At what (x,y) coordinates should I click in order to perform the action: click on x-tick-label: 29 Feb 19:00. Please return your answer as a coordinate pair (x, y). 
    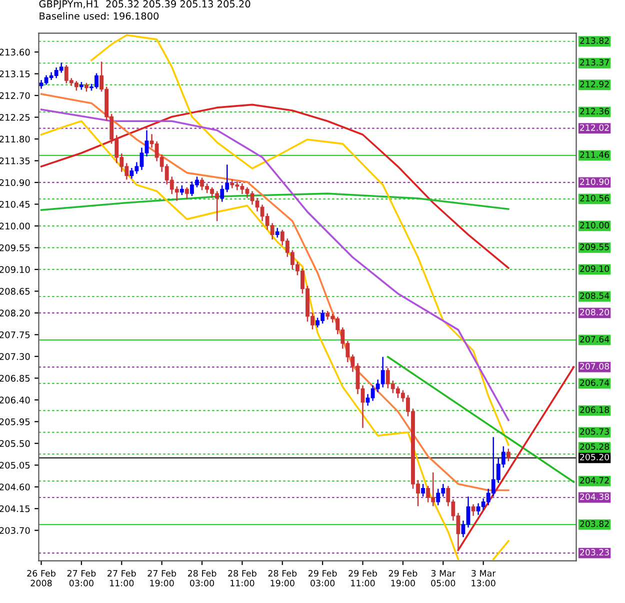
    Looking at the image, I should click on (403, 578).